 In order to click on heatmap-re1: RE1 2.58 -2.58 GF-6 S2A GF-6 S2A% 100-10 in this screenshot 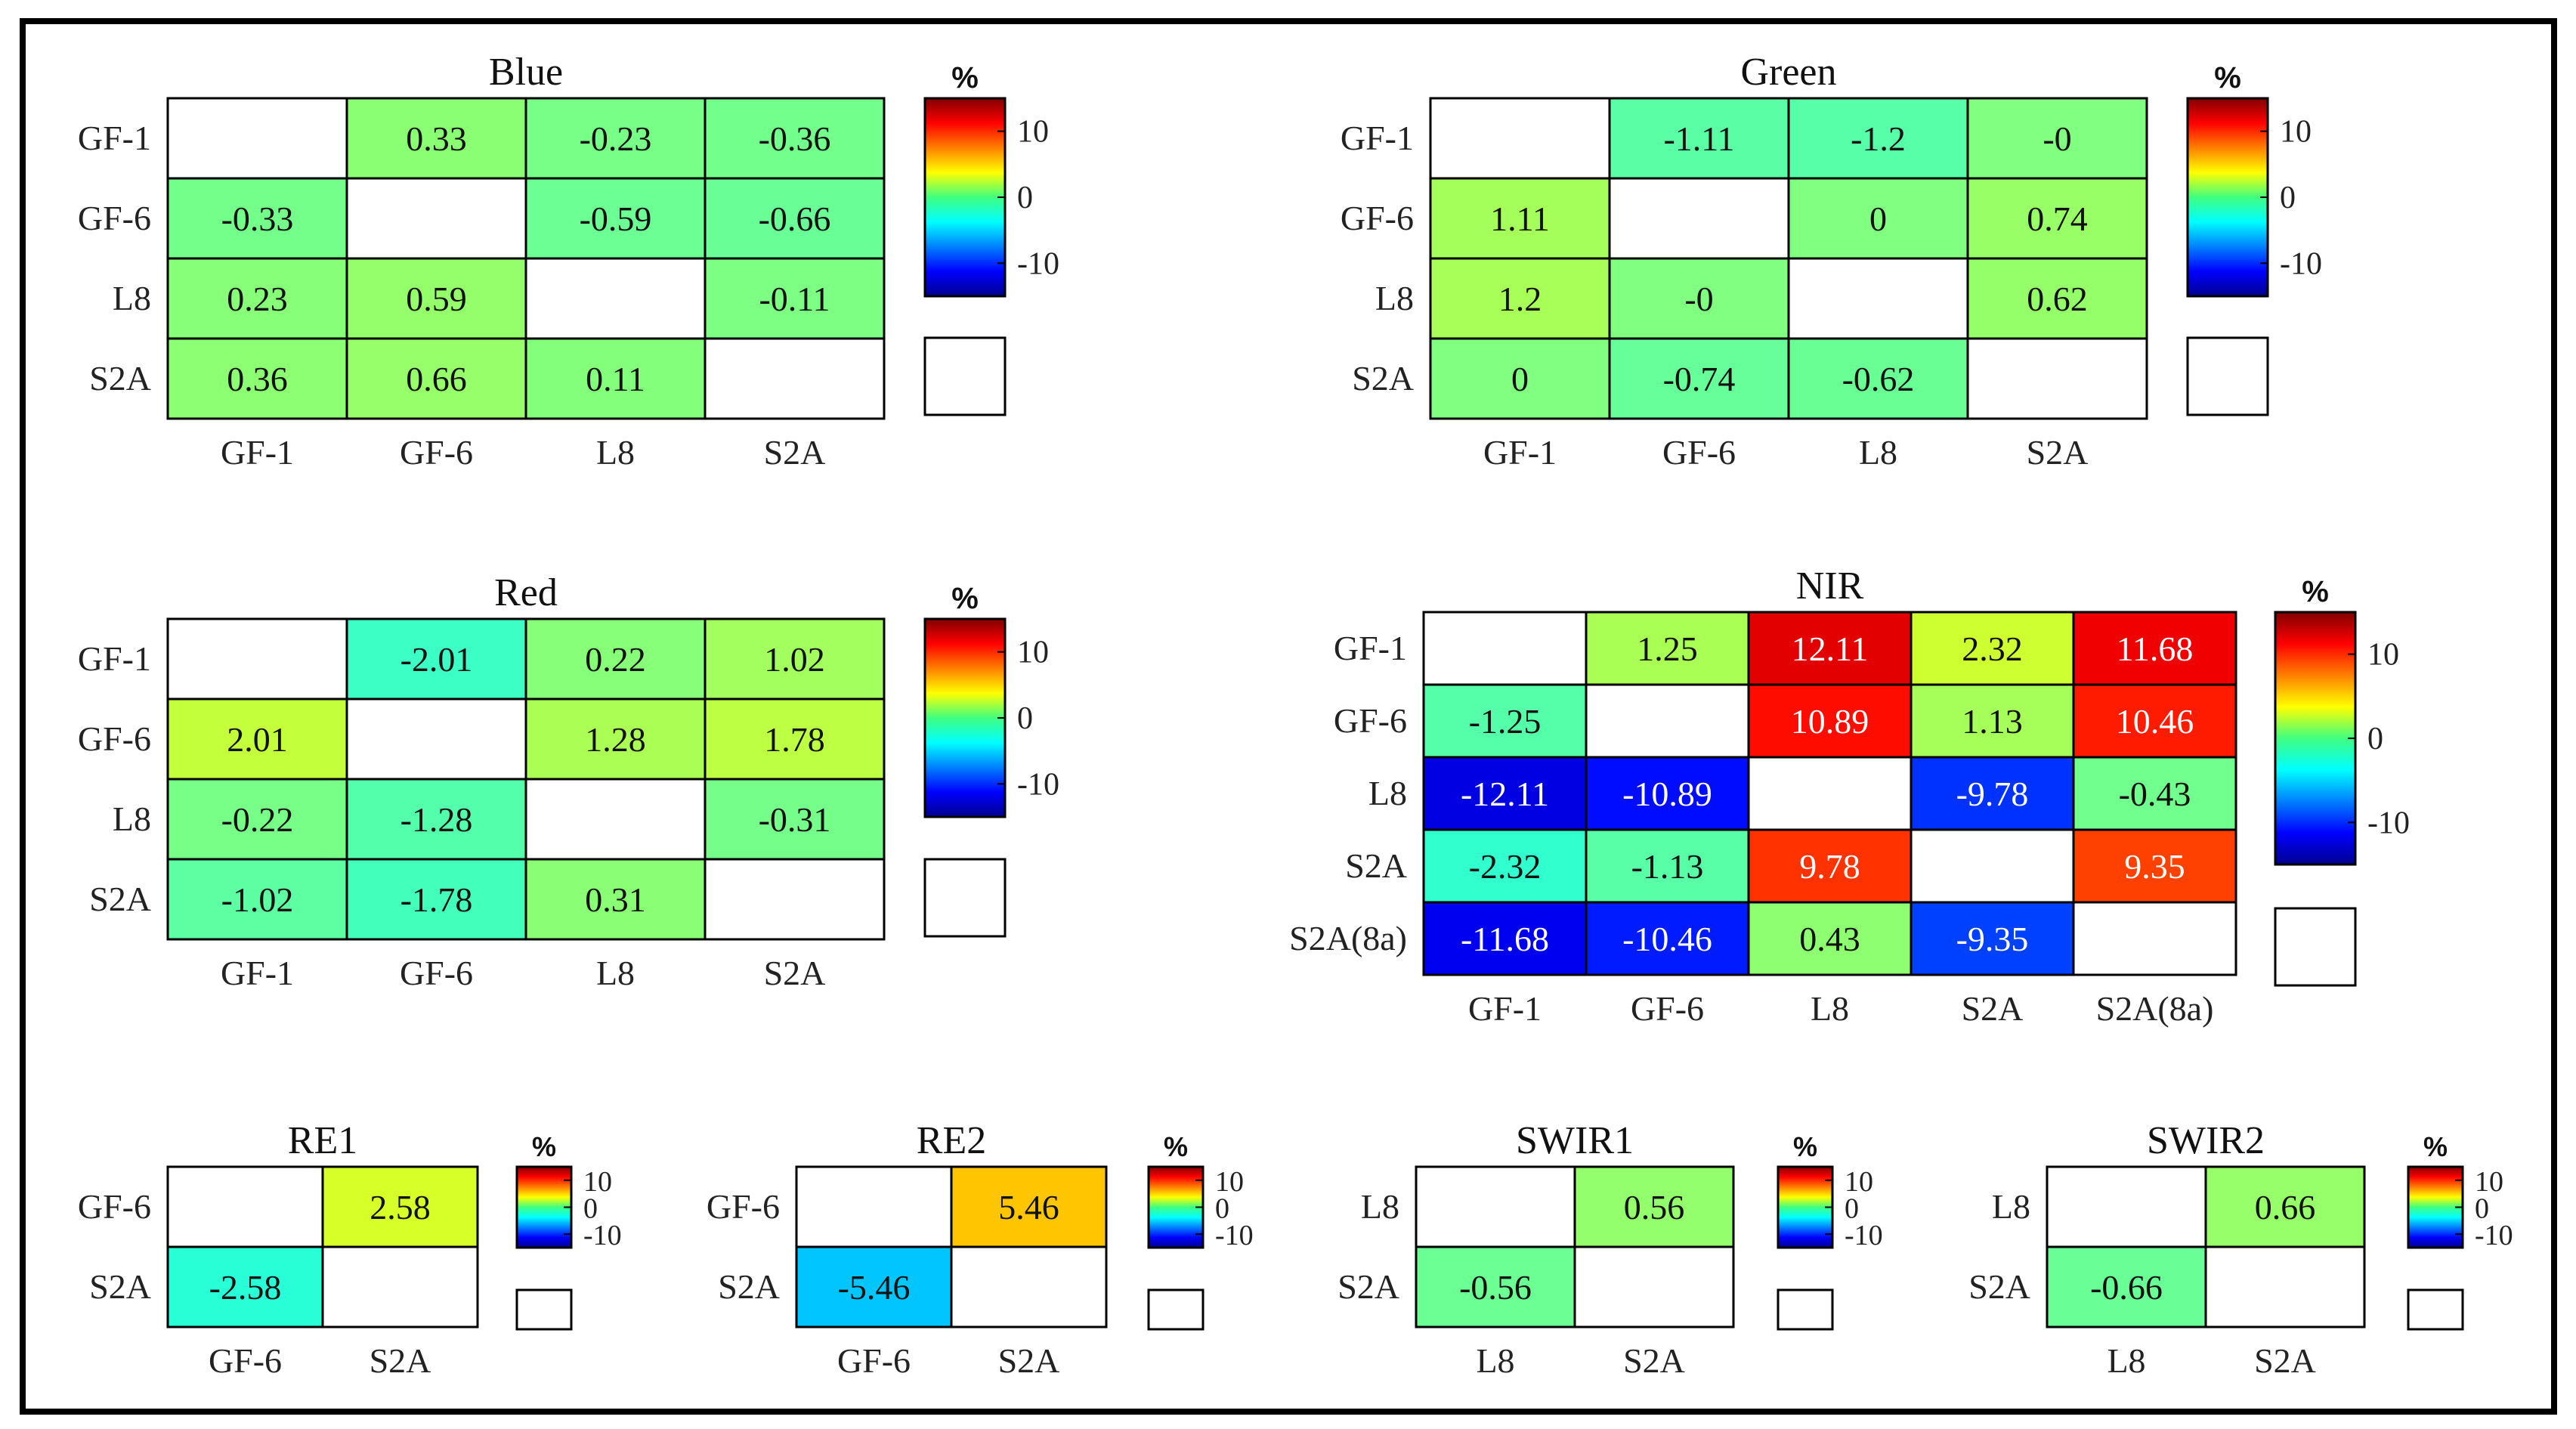, I will do `click(350, 1249)`.